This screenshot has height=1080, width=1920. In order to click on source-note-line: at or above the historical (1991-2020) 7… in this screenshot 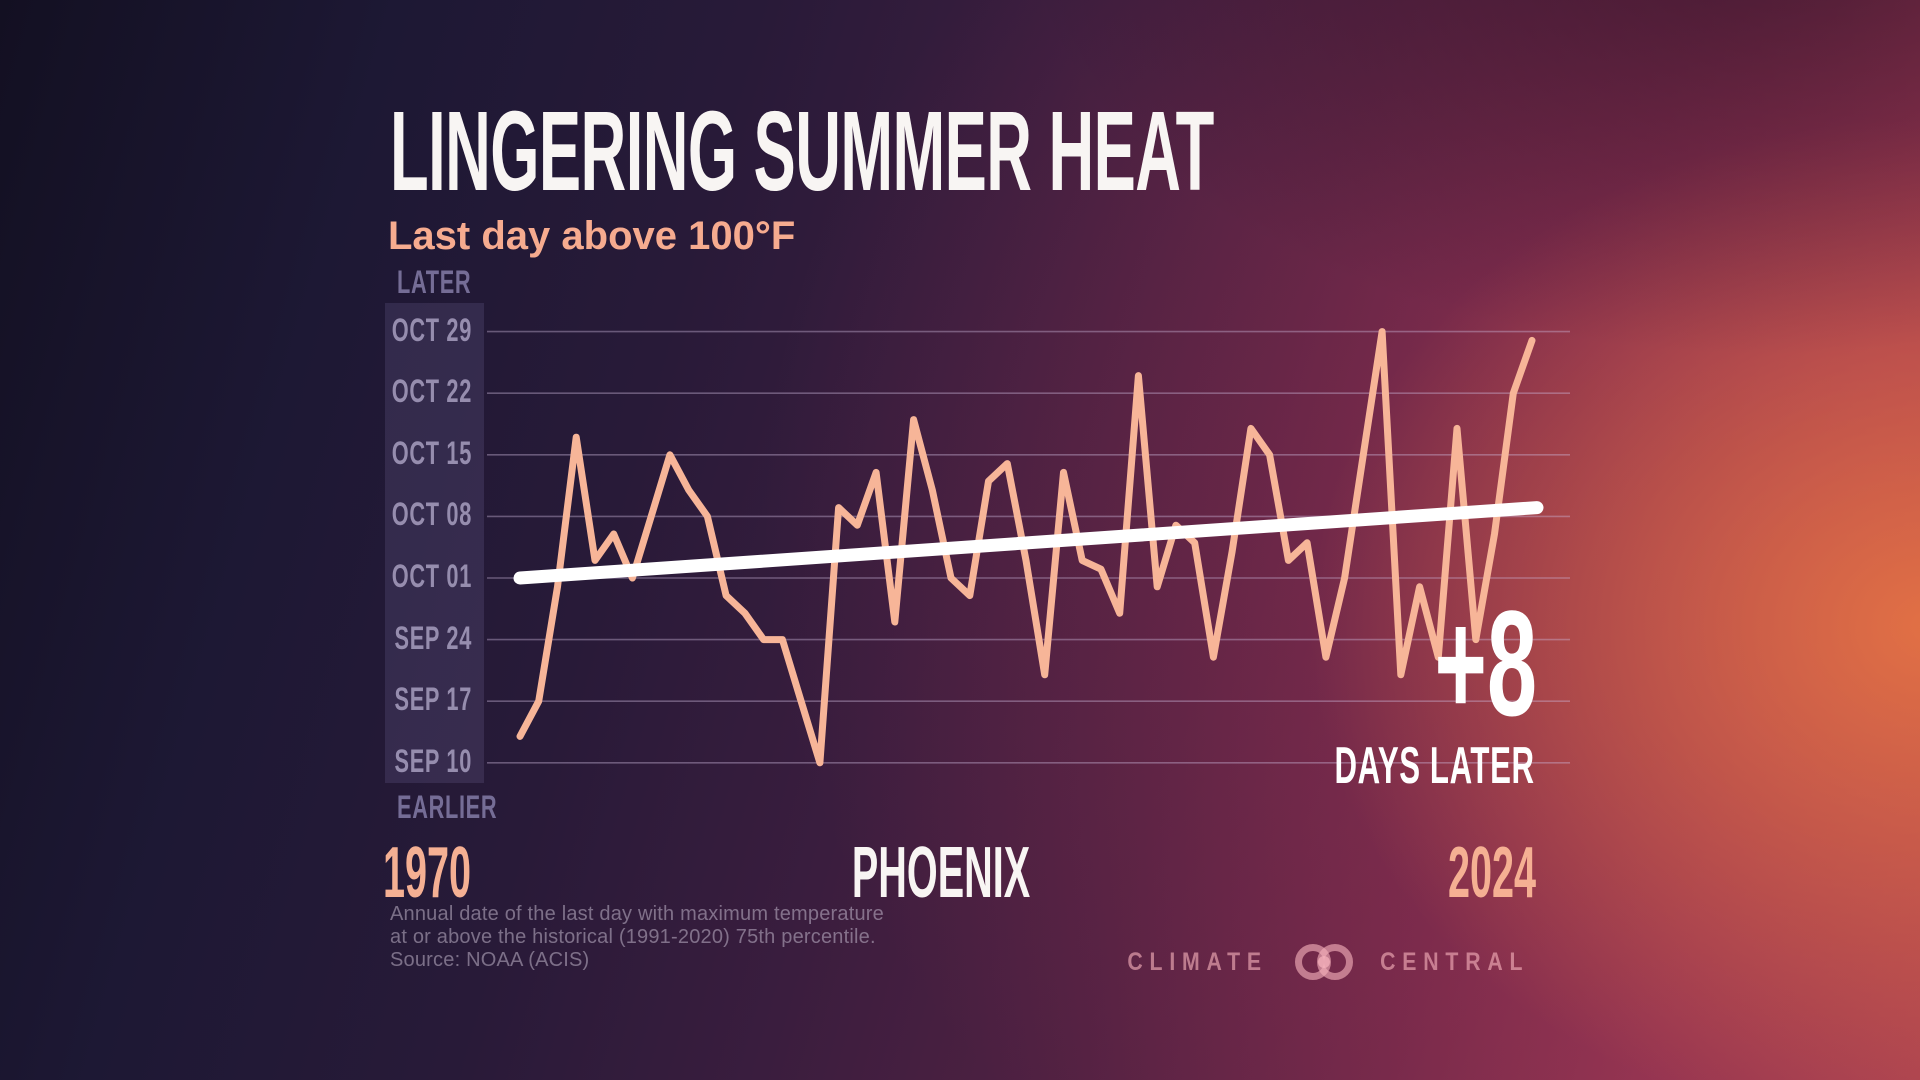, I will do `click(633, 937)`.